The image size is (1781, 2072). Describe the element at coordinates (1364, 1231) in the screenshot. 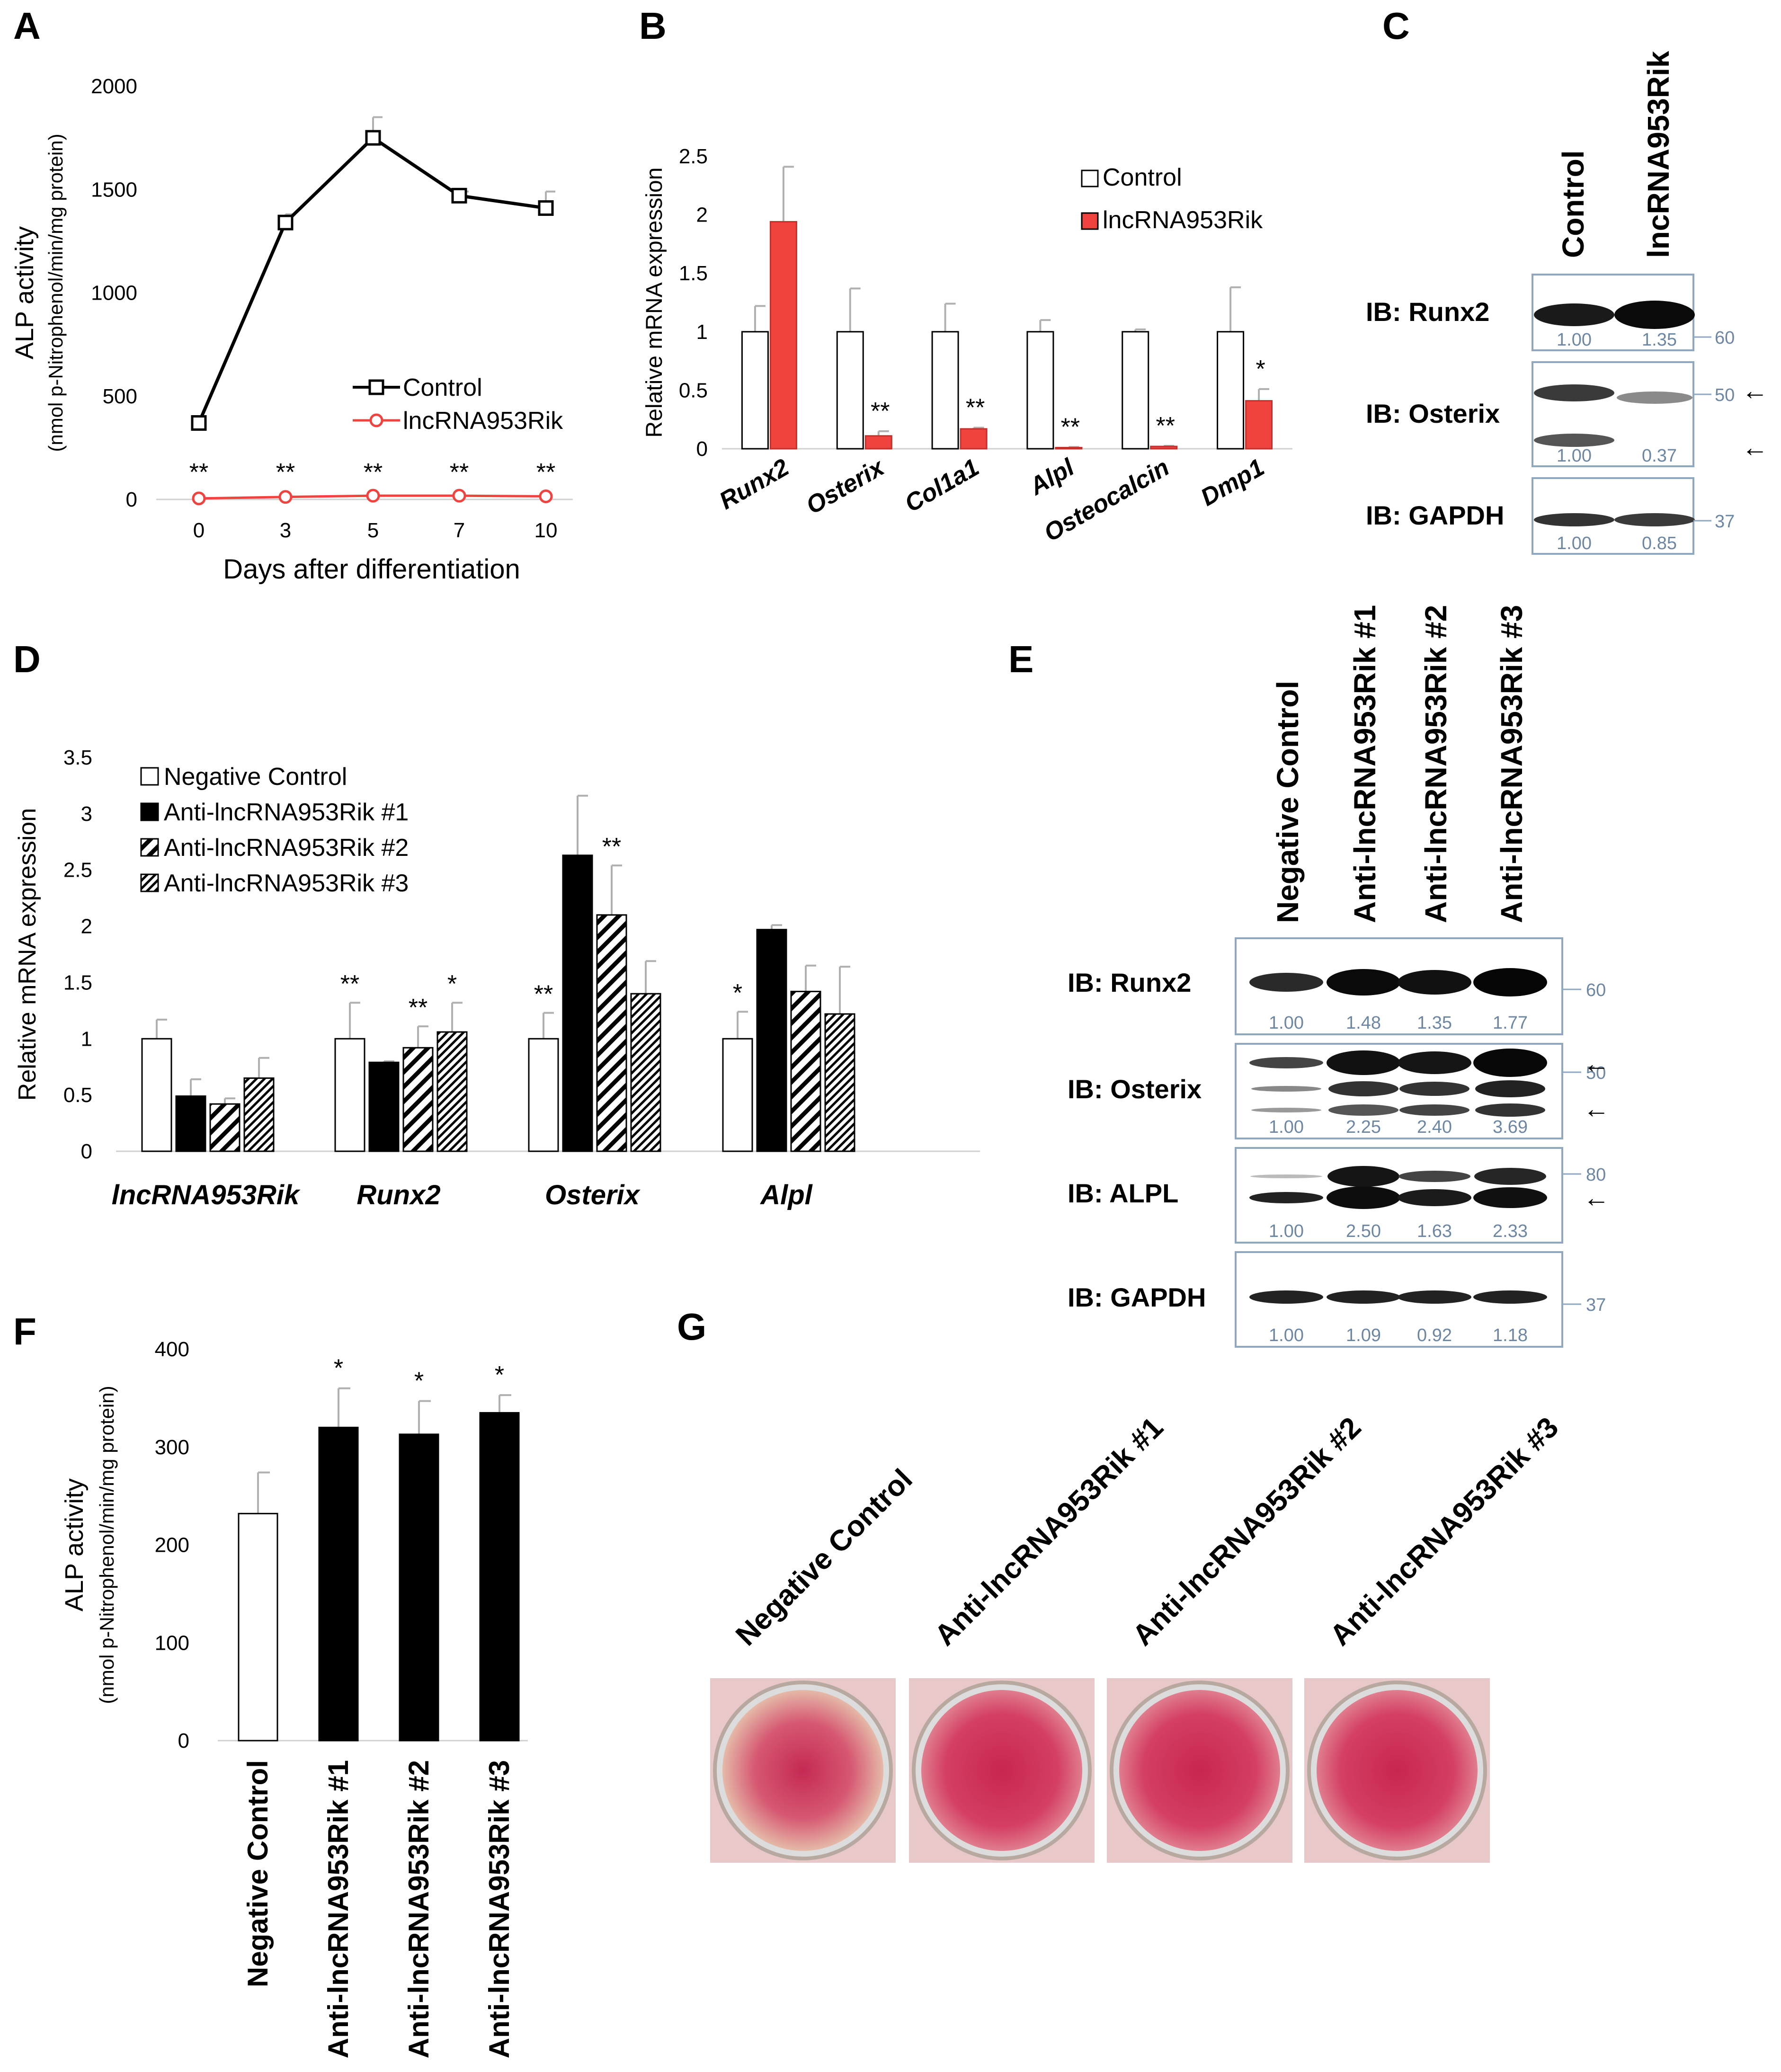

I see `quant-value: 2.50` at that location.